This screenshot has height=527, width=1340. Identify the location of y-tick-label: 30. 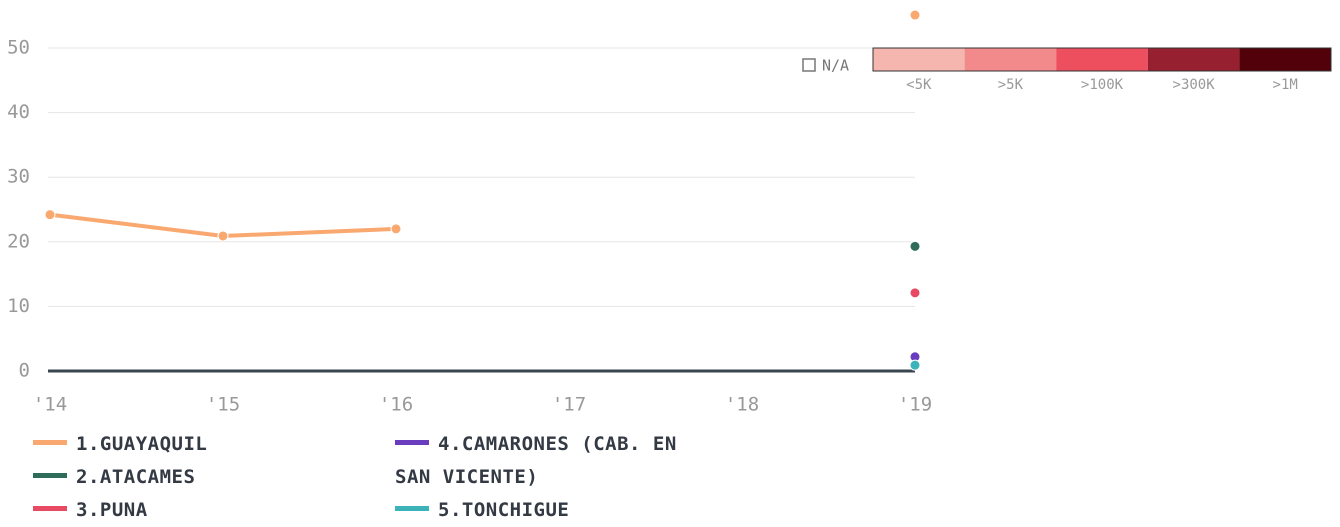
(18, 177).